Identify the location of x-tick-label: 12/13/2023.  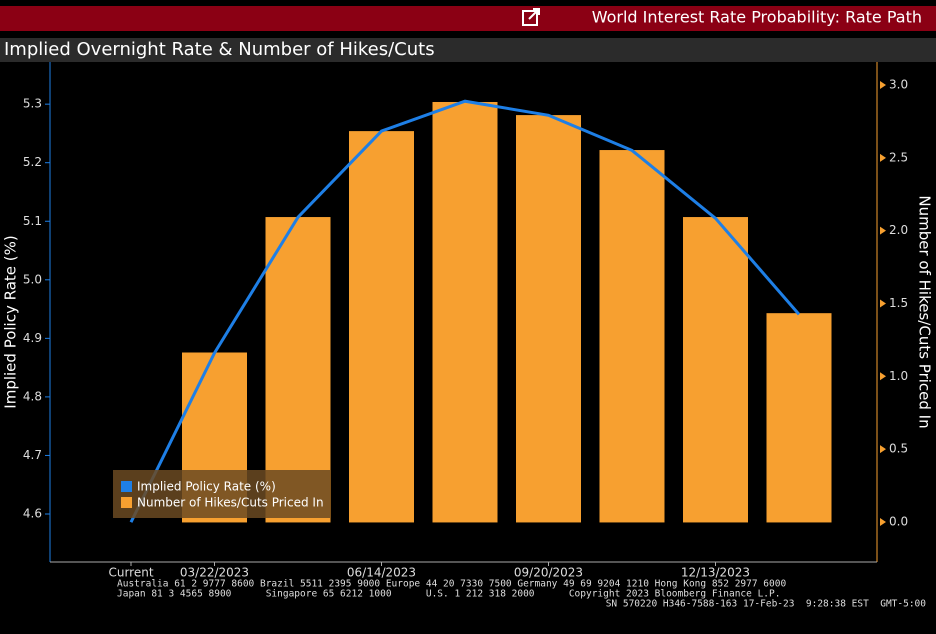
(715, 573).